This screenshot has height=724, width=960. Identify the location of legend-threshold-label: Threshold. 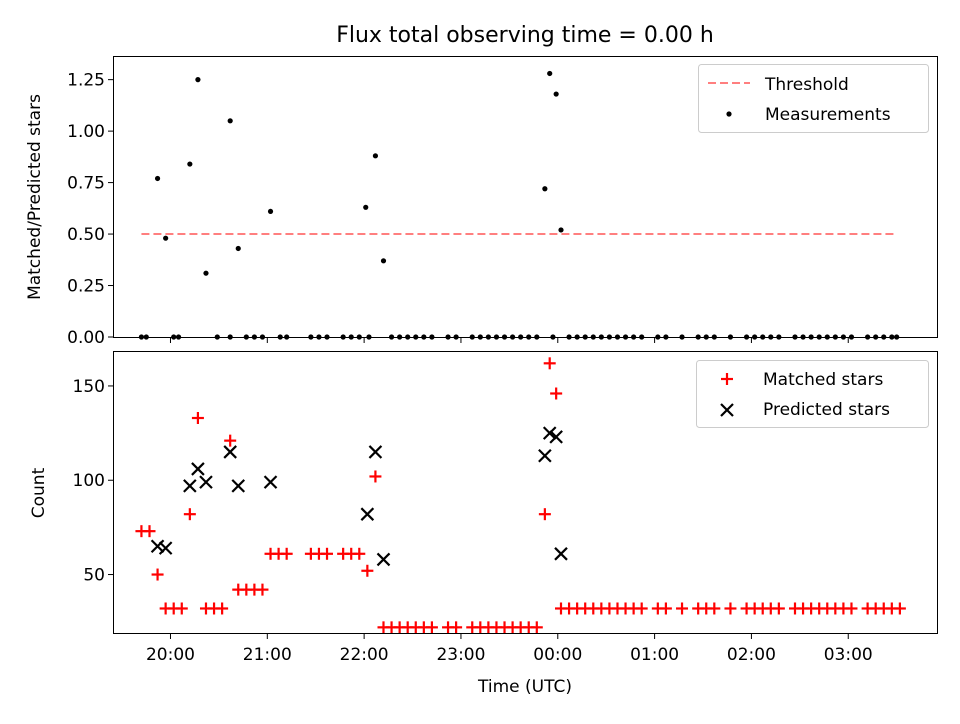
(806, 85).